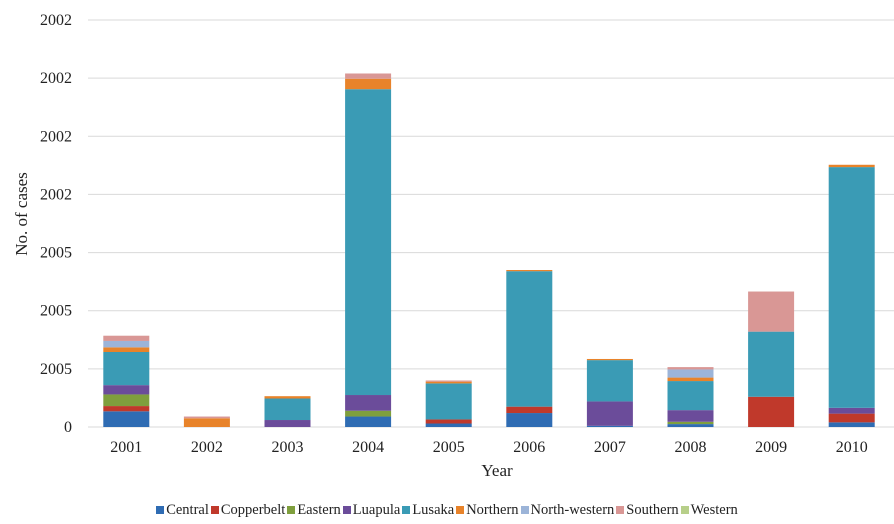  Describe the element at coordinates (851, 166) in the screenshot. I see `bar-segment-northern-2010` at that location.